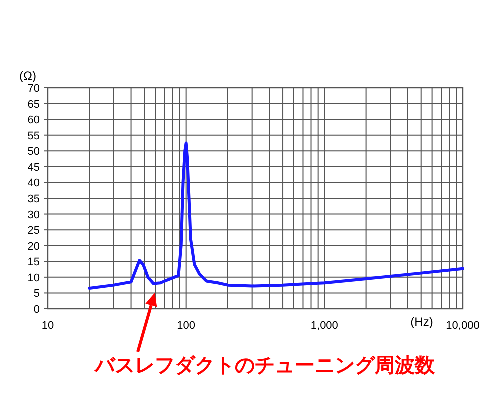 The width and height of the screenshot is (500, 403). Describe the element at coordinates (265, 365) in the screenshot. I see `text: バスレフダクトのチューニング周波数` at that location.